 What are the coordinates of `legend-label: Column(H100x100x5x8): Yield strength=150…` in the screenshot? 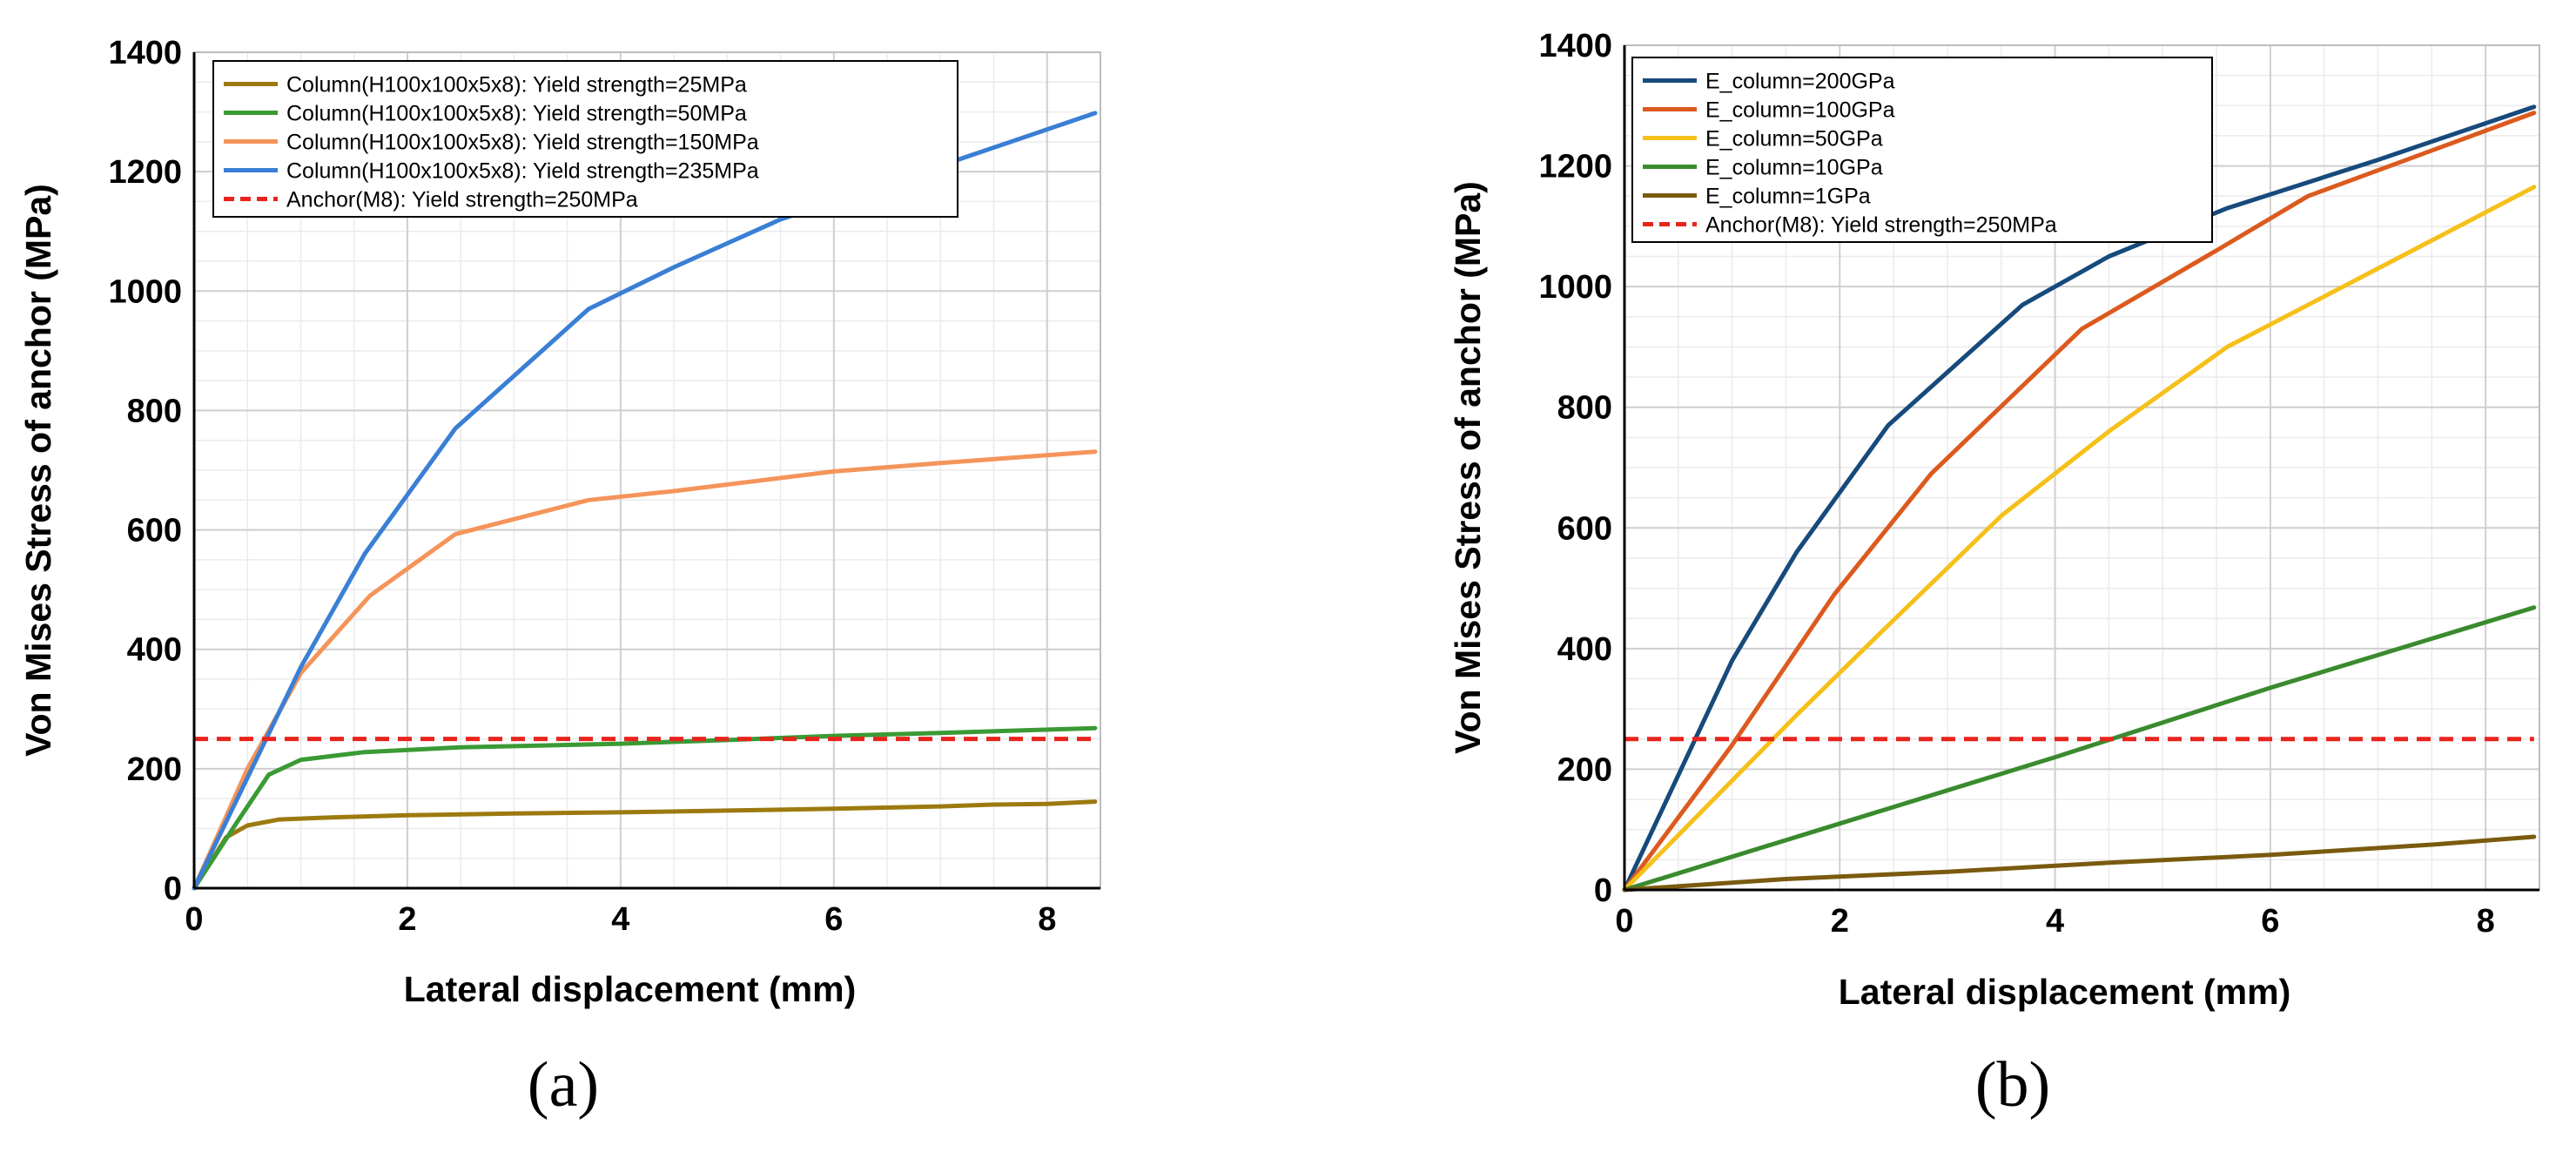 It's located at (522, 143).